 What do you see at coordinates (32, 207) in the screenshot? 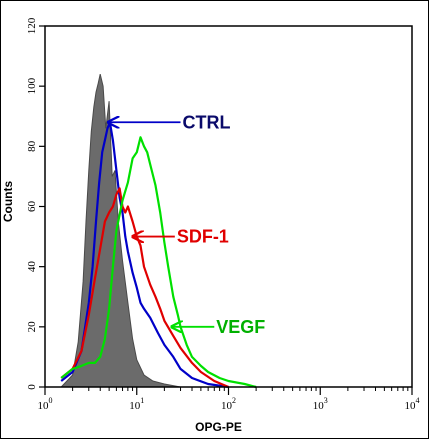
I see `y-tick-label: 60` at bounding box center [32, 207].